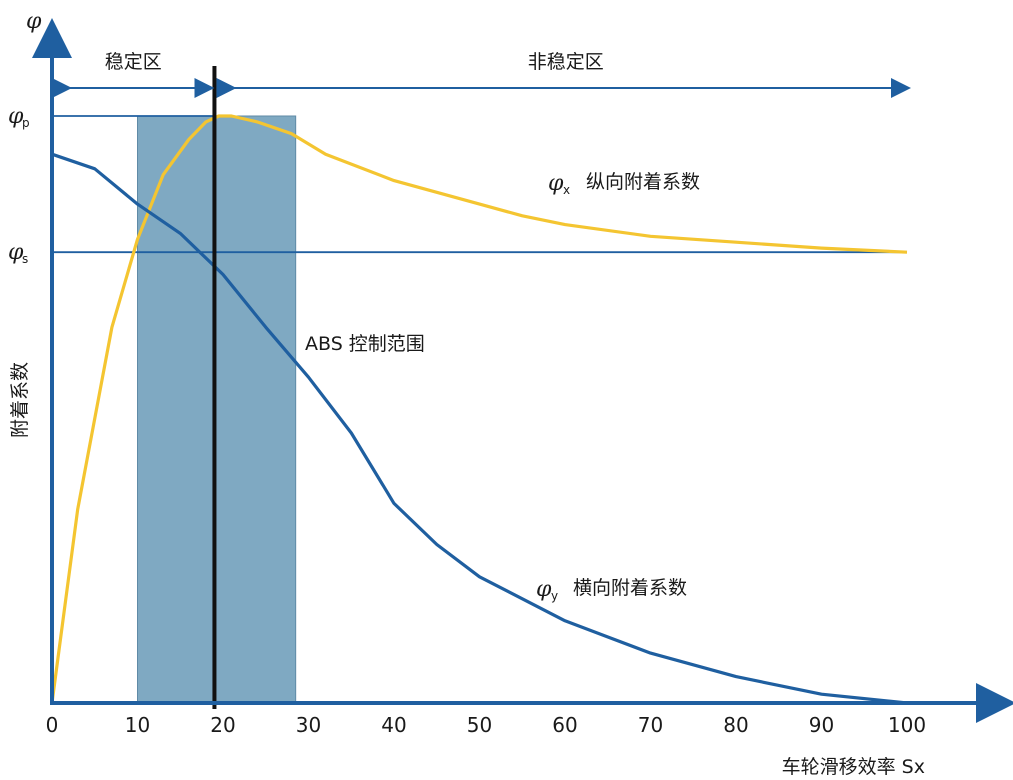 This screenshot has height=780, width=1013. What do you see at coordinates (365, 344) in the screenshot?
I see `abs-control-range-label: ABS 控制范围` at bounding box center [365, 344].